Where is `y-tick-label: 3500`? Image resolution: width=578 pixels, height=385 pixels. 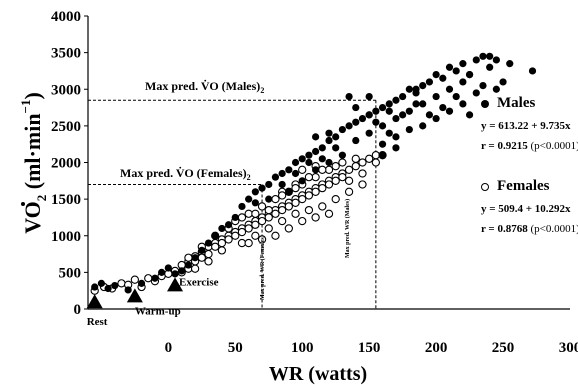 y-tick-label: 3500 is located at coordinates (66, 54).